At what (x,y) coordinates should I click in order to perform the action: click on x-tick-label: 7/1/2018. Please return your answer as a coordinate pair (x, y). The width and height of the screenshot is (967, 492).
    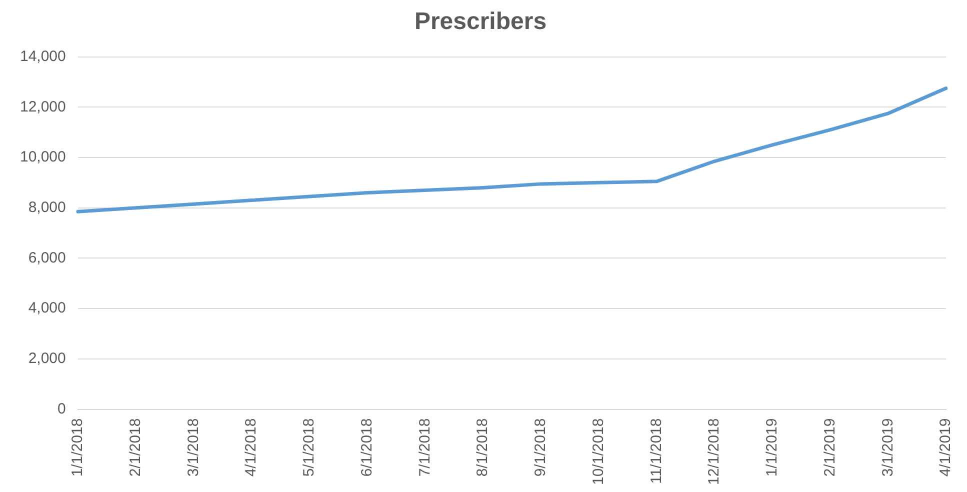
    Looking at the image, I should click on (425, 447).